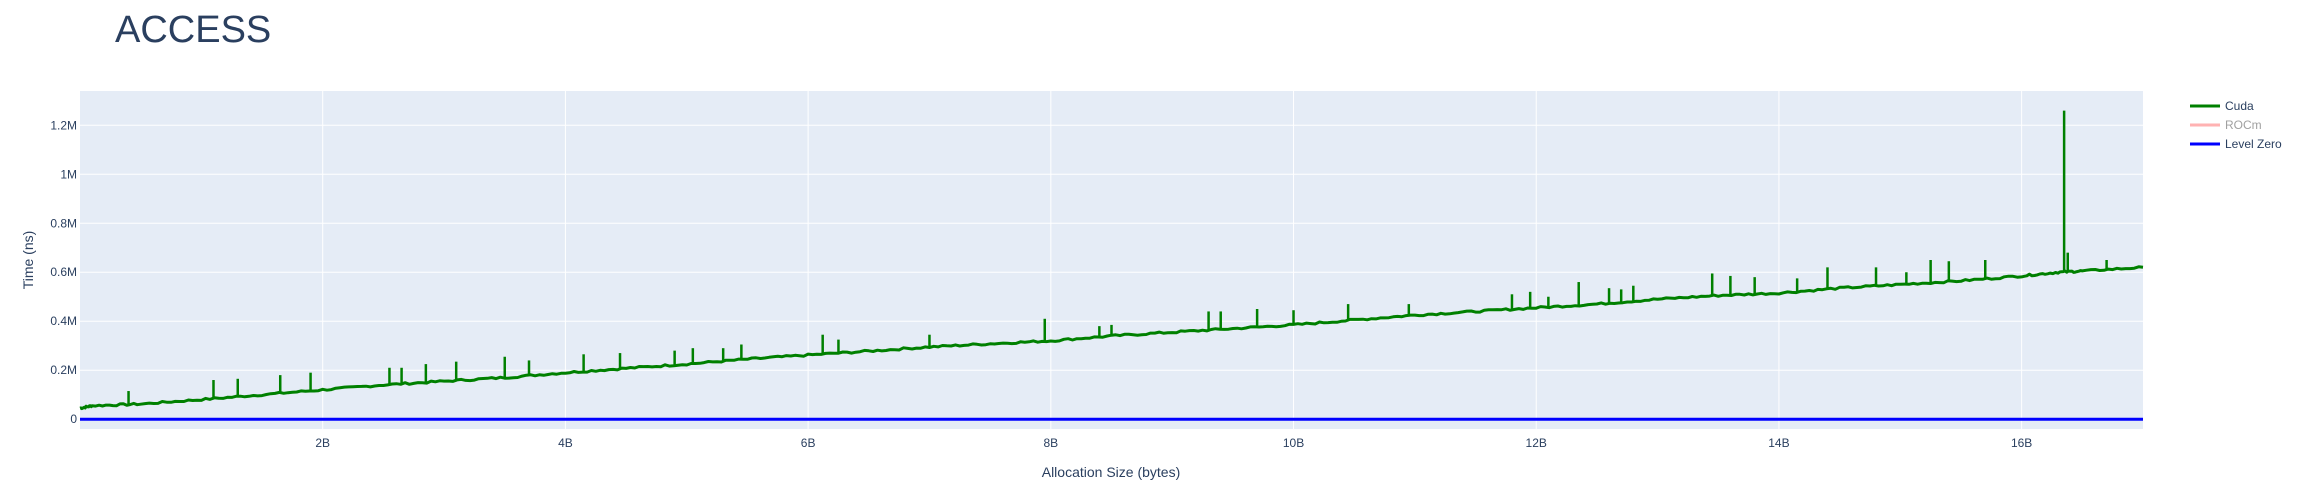 The width and height of the screenshot is (2313, 495). What do you see at coordinates (1173, 443) in the screenshot?
I see `x-axis-ticks: 2B 4B 6B 8B 10B 12B 14B 16B` at bounding box center [1173, 443].